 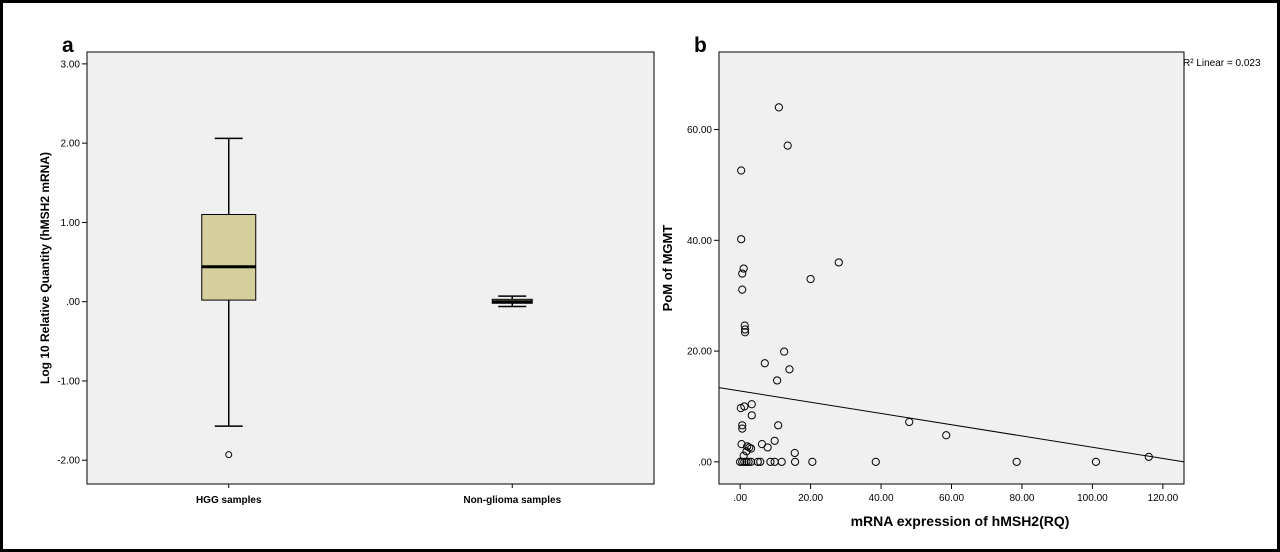 I want to click on panel-a-y-axis: 3.00 2.00 1.00 .00 -1.00 -2.00, so click(x=72, y=263).